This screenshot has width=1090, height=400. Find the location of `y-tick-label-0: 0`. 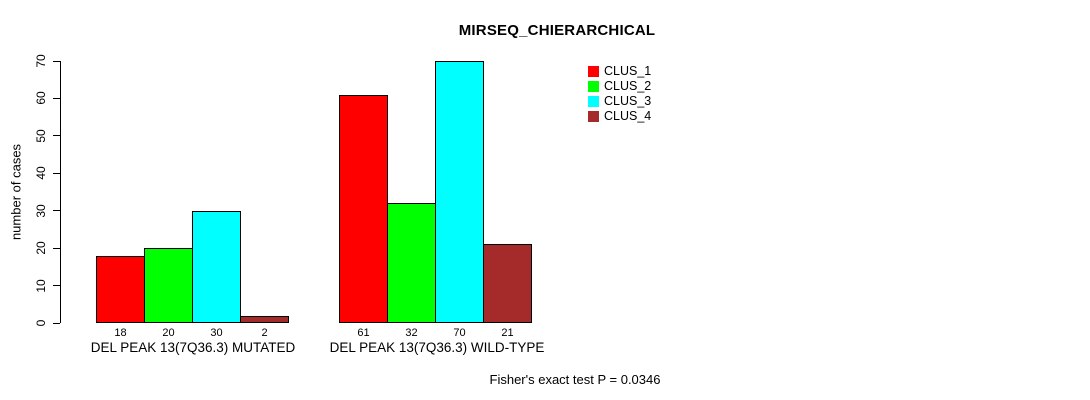

y-tick-label-0: 0 is located at coordinates (41, 323).